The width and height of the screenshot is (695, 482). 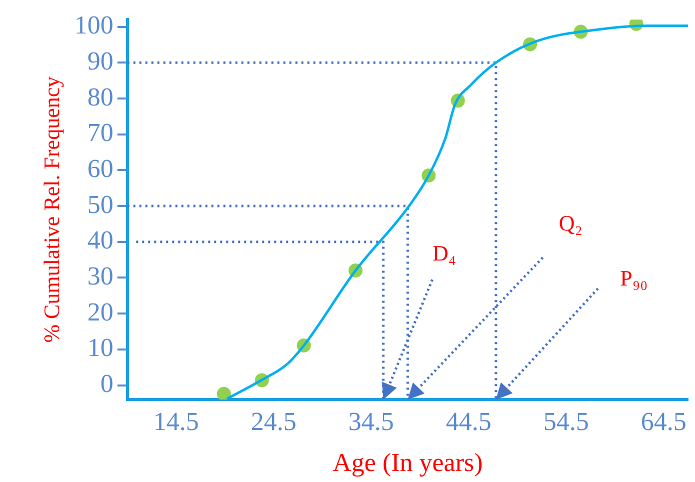 What do you see at coordinates (273, 421) in the screenshot?
I see `x-tick-label: 24.5` at bounding box center [273, 421].